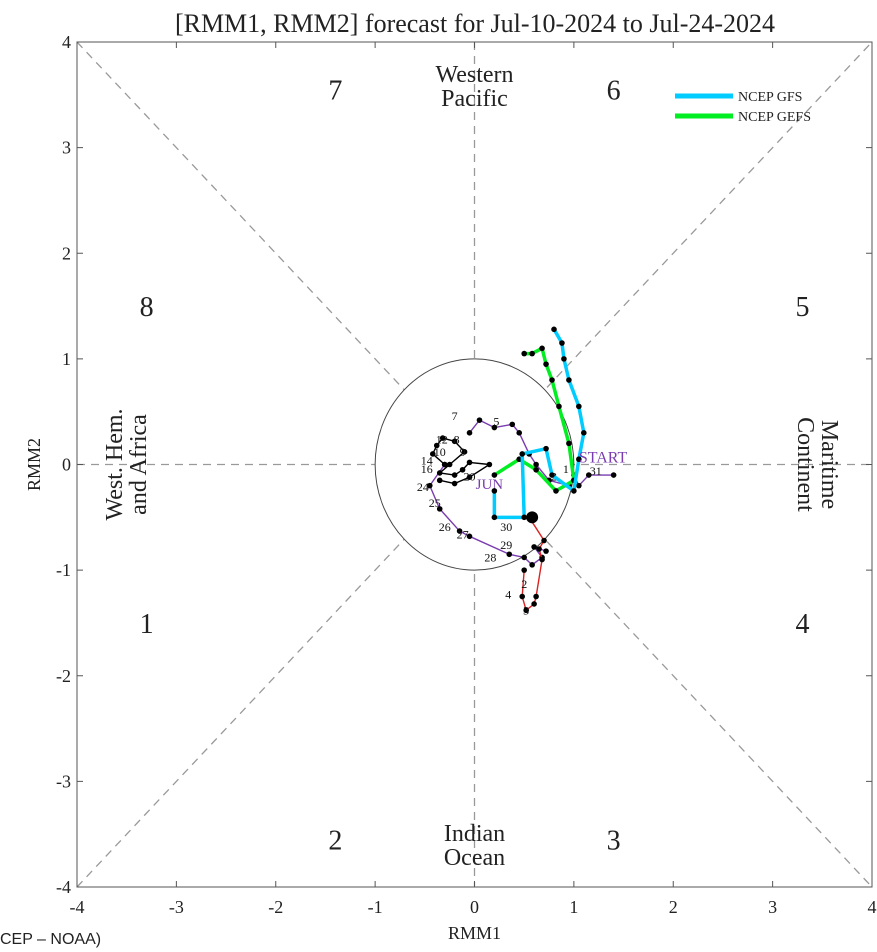 The image size is (877, 952). I want to click on point-label: 2, so click(524, 584).